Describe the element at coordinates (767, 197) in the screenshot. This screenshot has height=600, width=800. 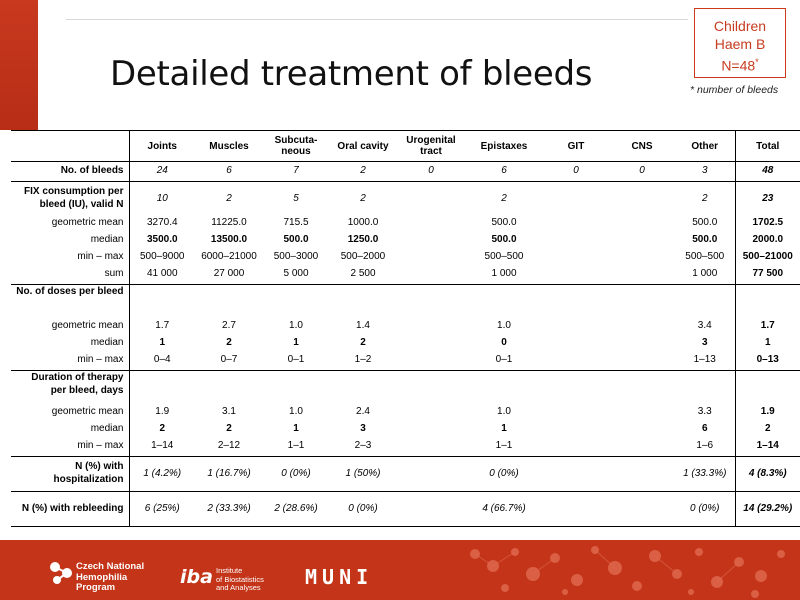
I see `table-cell: 23` at that location.